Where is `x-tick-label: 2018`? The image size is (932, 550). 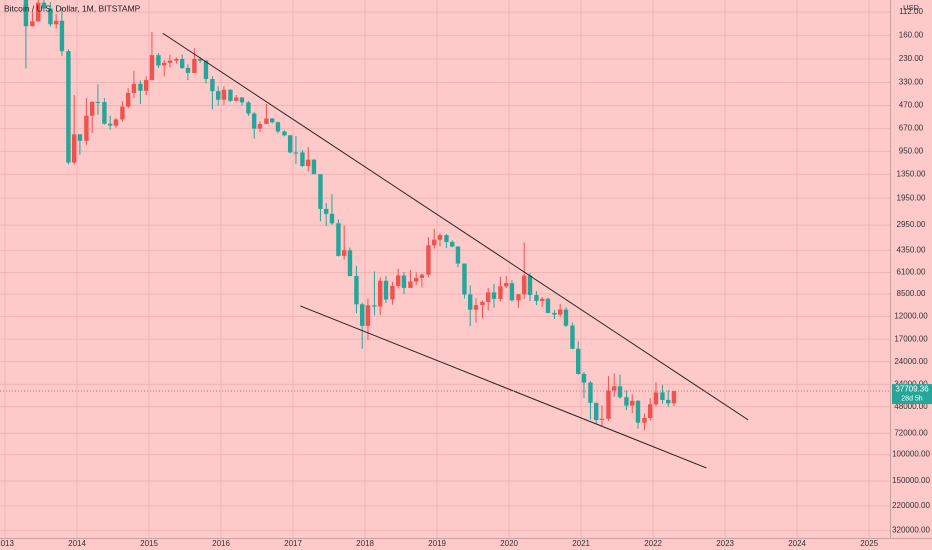 x-tick-label: 2018 is located at coordinates (365, 543).